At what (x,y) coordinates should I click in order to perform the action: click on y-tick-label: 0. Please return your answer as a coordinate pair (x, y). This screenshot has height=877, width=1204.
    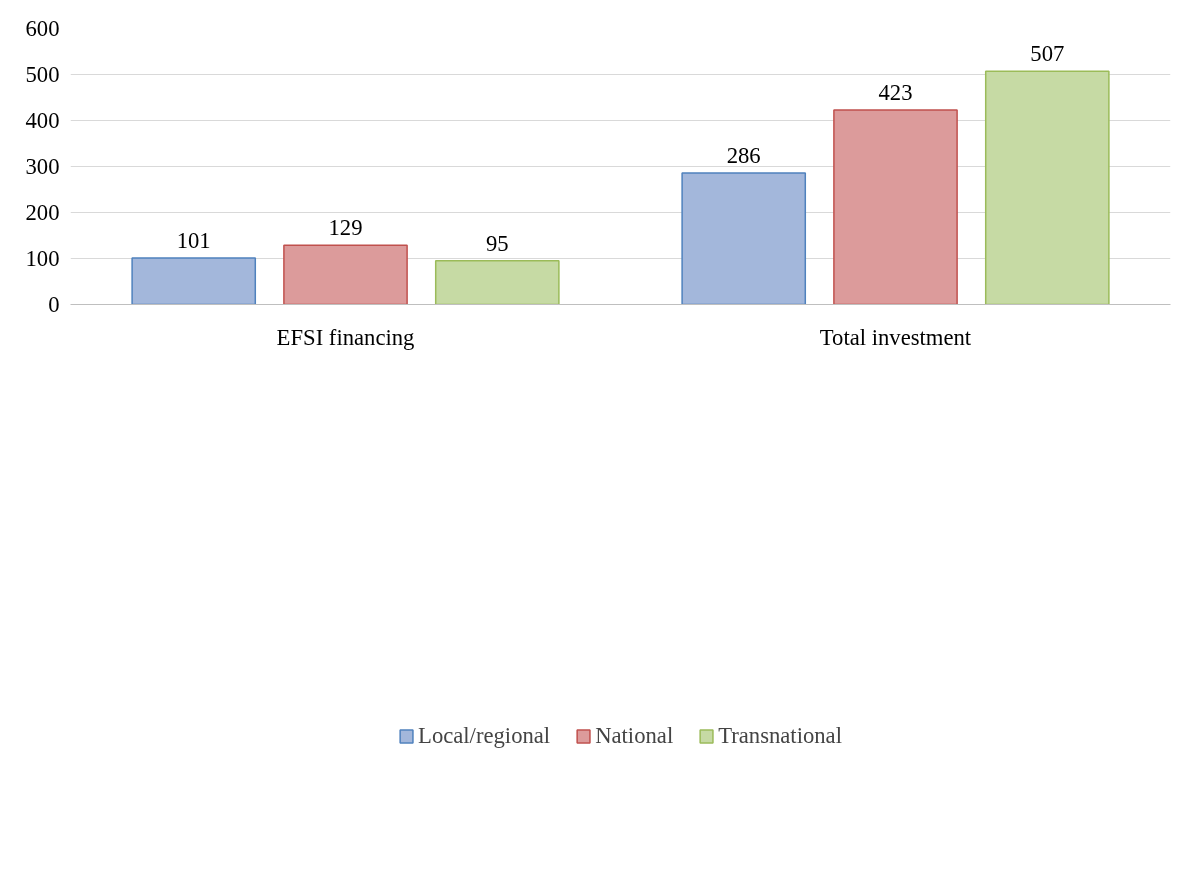
    Looking at the image, I should click on (54, 304).